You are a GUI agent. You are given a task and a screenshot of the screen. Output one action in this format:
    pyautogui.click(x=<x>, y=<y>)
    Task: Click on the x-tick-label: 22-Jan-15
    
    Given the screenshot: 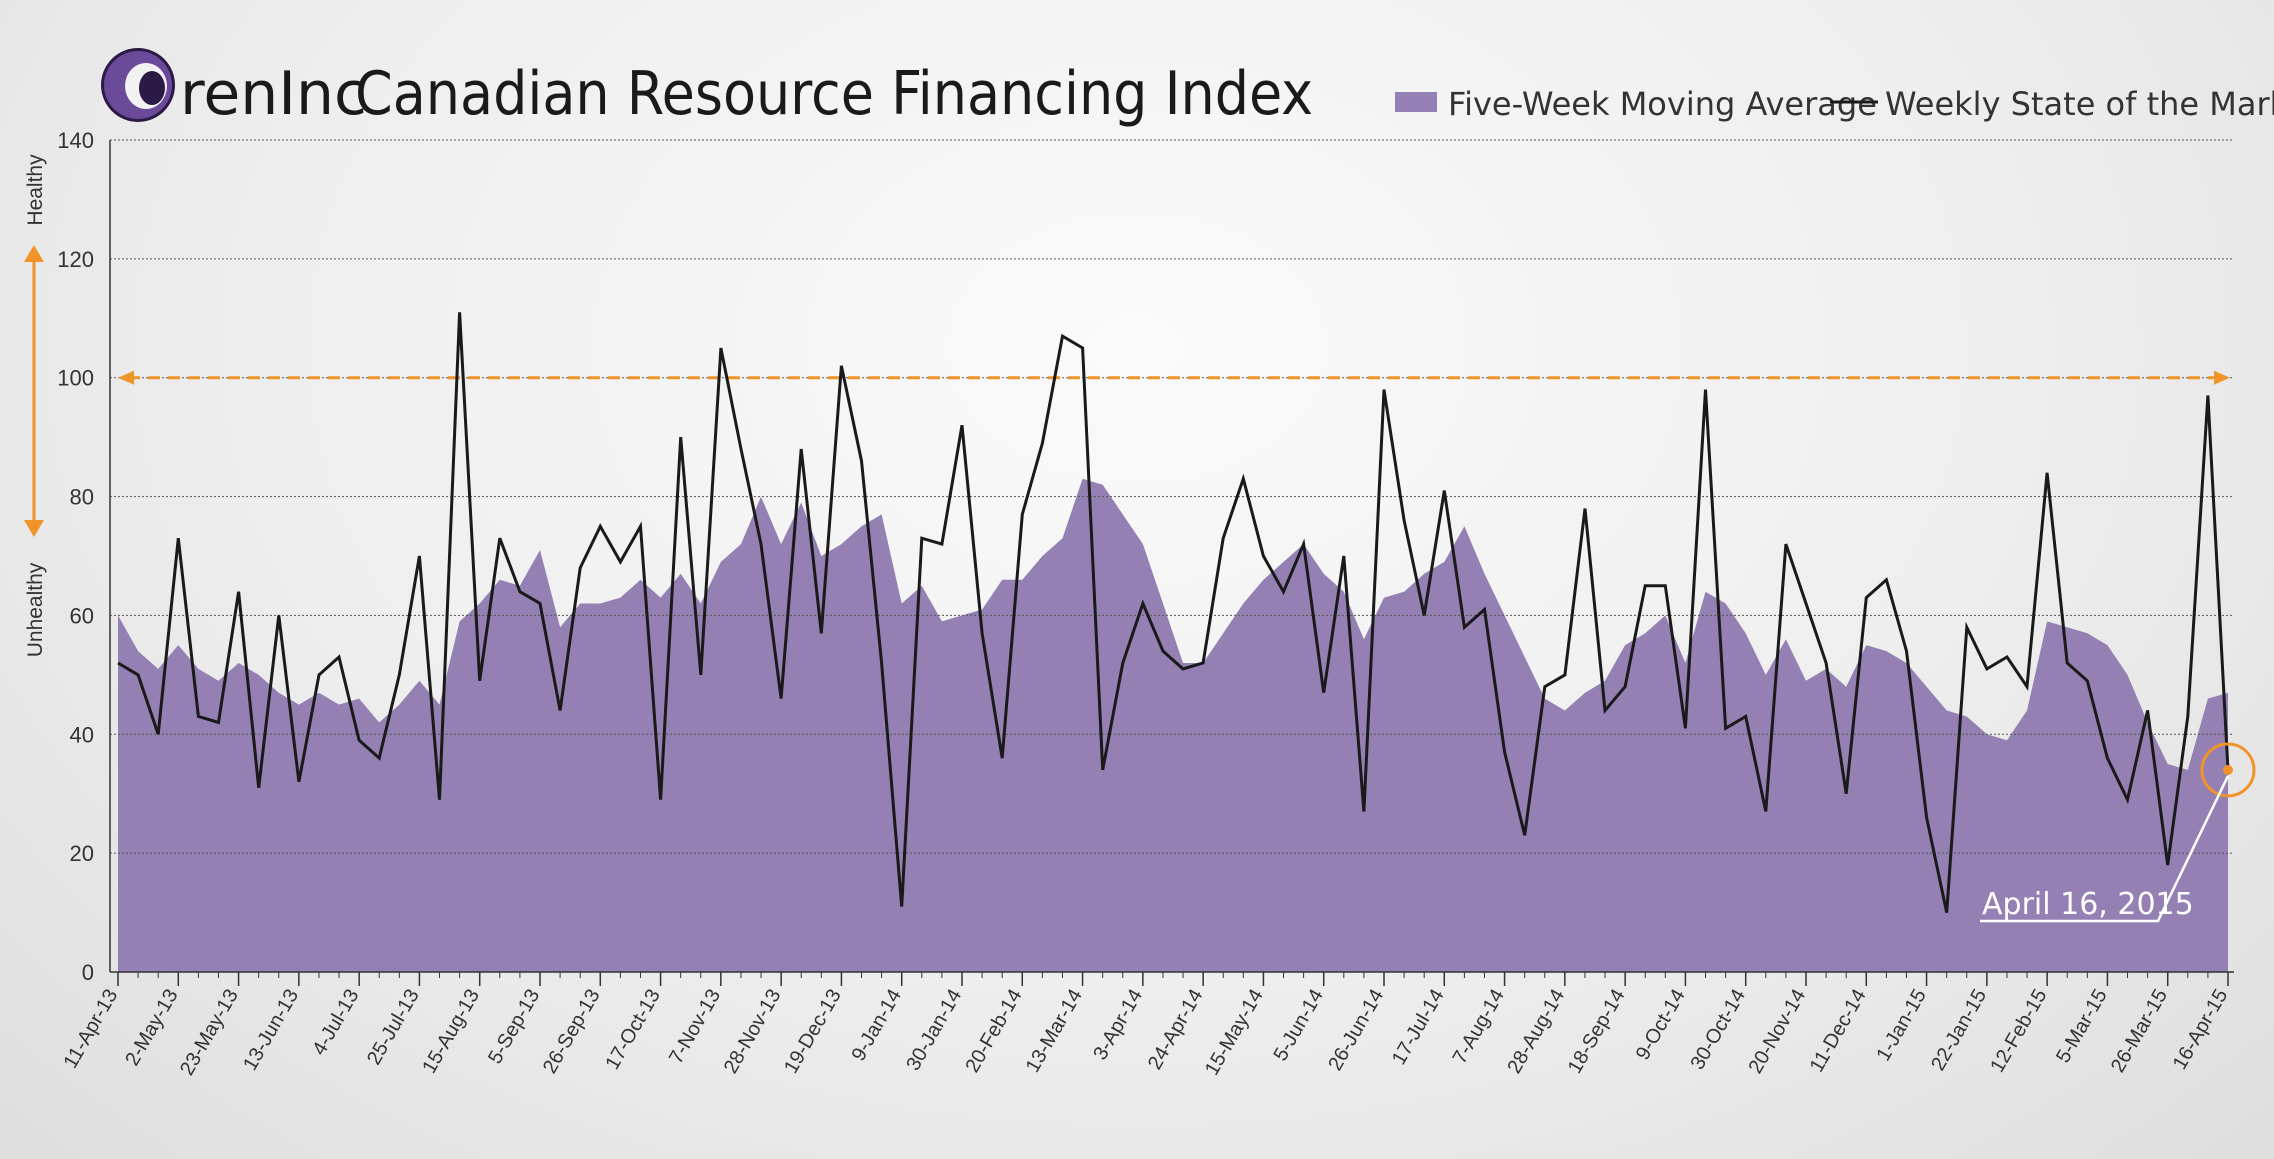 What is the action you would take?
    pyautogui.click(x=1959, y=1030)
    